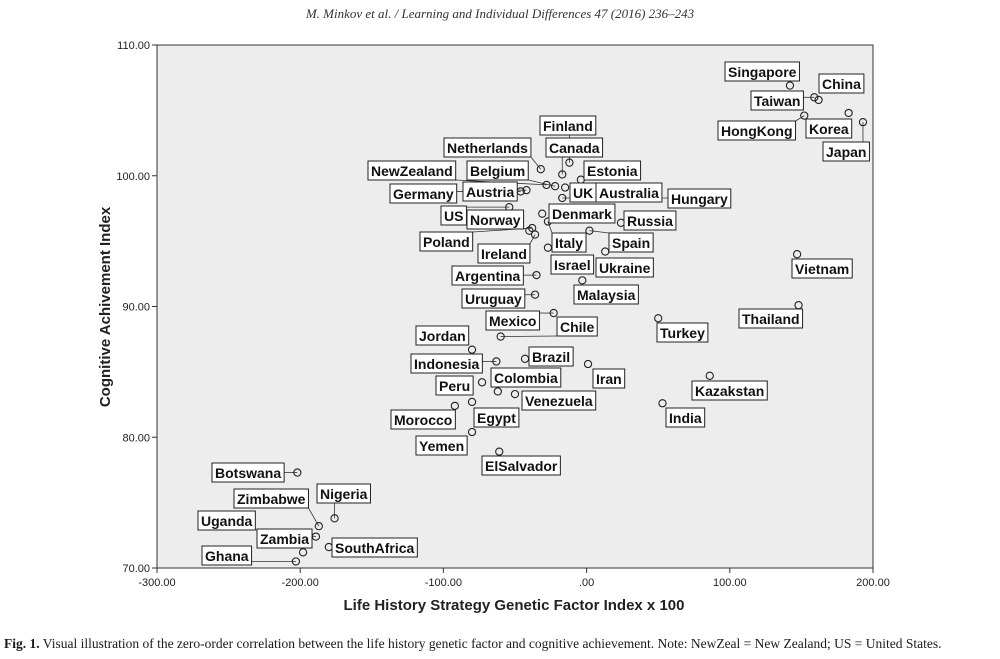 The height and width of the screenshot is (659, 1000). I want to click on point-label-kazakstan: Kazakstan, so click(729, 390).